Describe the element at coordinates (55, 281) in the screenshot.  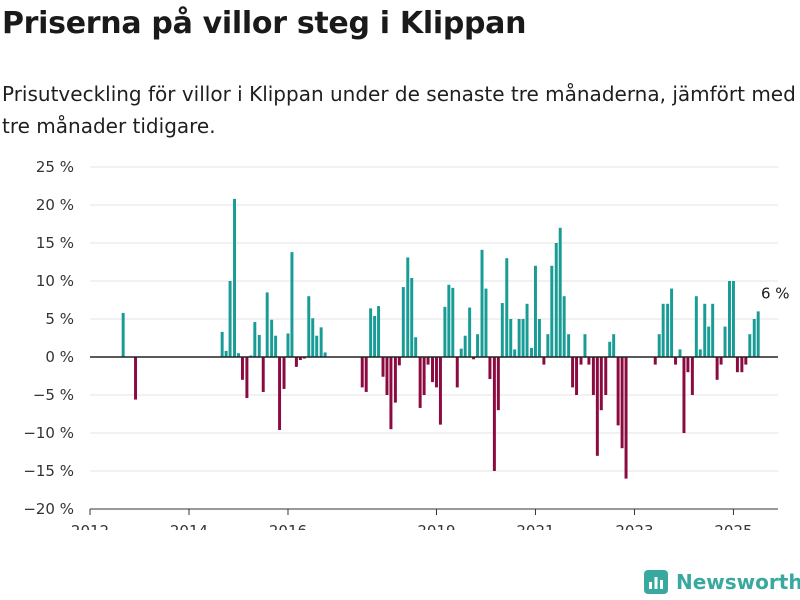
I see `y-tick-label: 10 %` at that location.